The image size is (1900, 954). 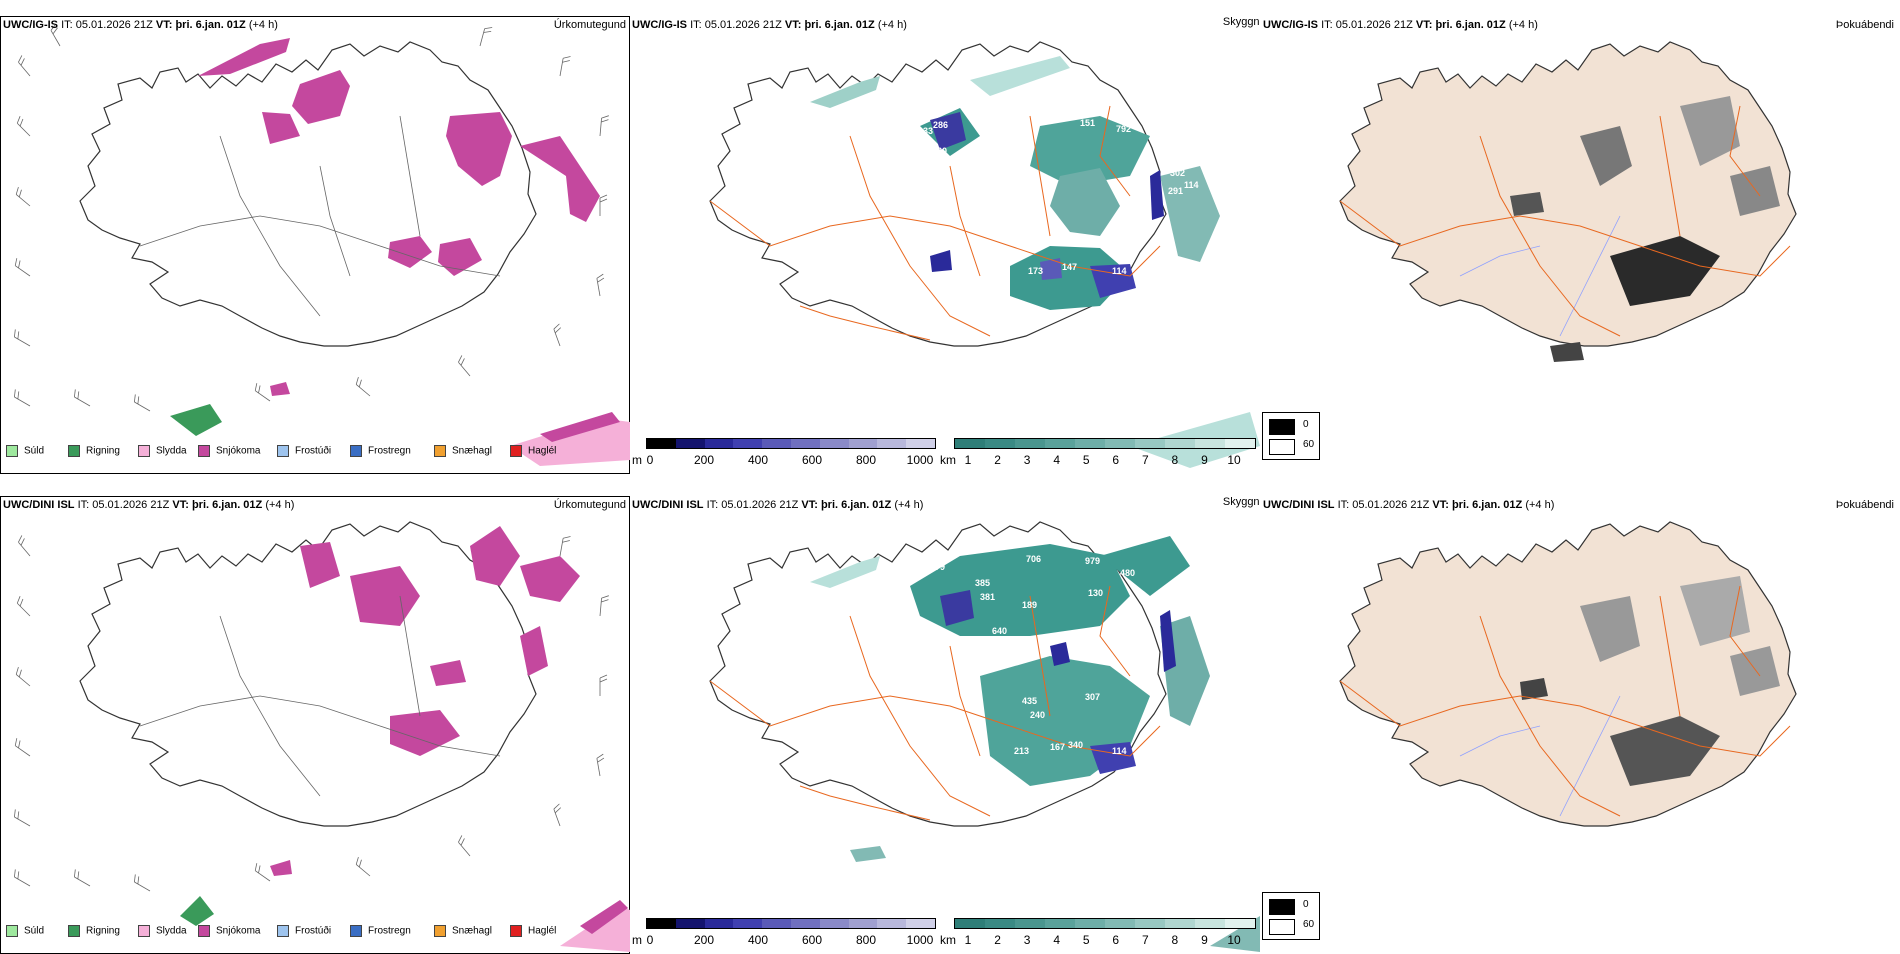 I want to click on fog-shading, so click(x=1645, y=229).